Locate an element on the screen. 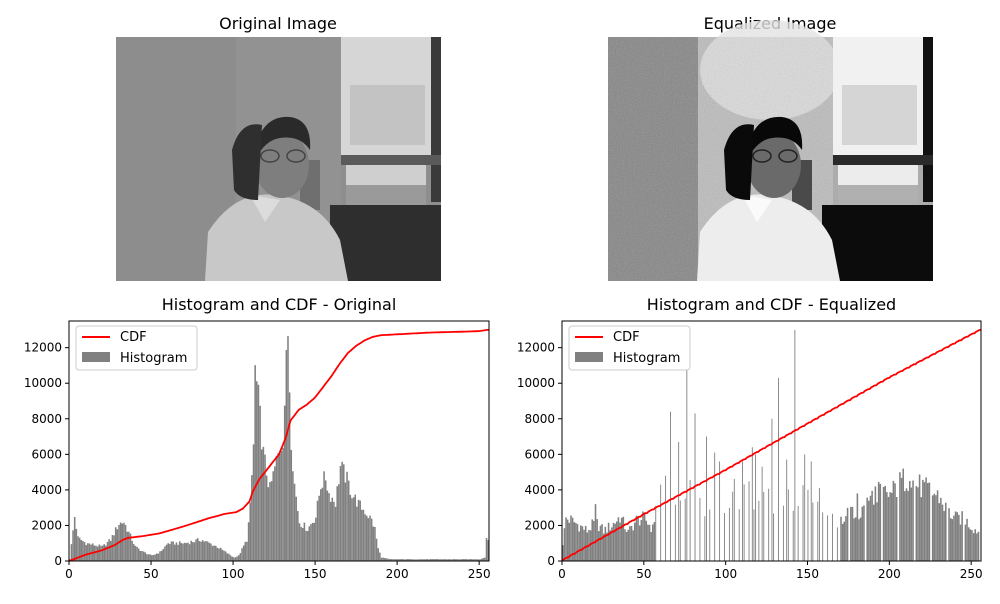 This screenshot has width=1000, height=604. x-tick-label: 0 is located at coordinates (69, 574).